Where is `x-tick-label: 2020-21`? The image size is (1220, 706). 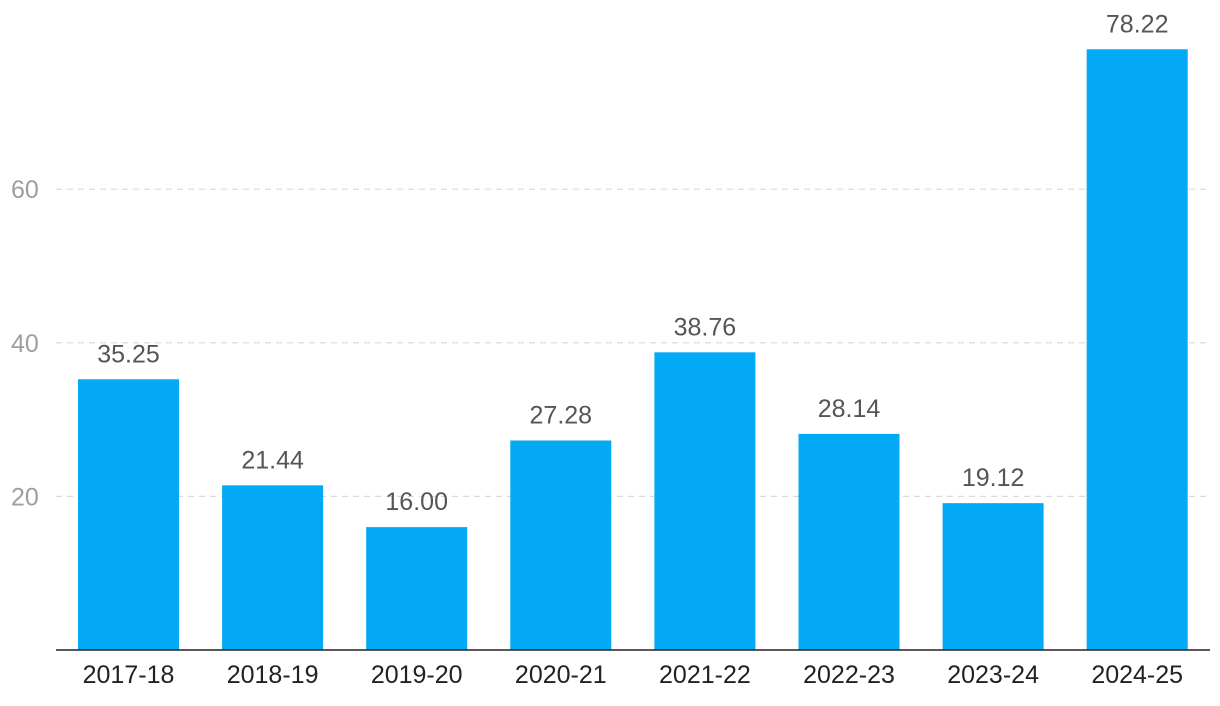 x-tick-label: 2020-21 is located at coordinates (561, 675).